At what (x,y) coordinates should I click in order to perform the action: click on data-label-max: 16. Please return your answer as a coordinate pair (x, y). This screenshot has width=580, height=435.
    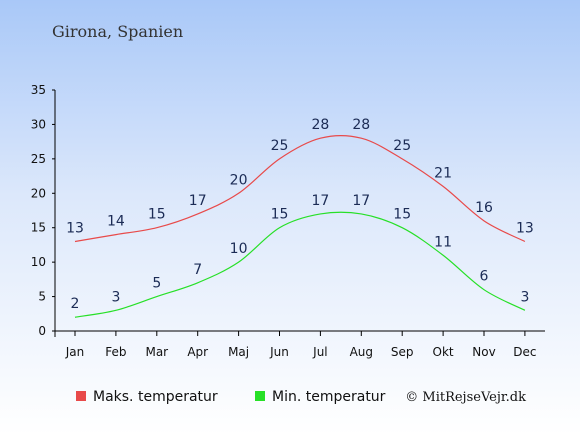
    Looking at the image, I should click on (484, 208).